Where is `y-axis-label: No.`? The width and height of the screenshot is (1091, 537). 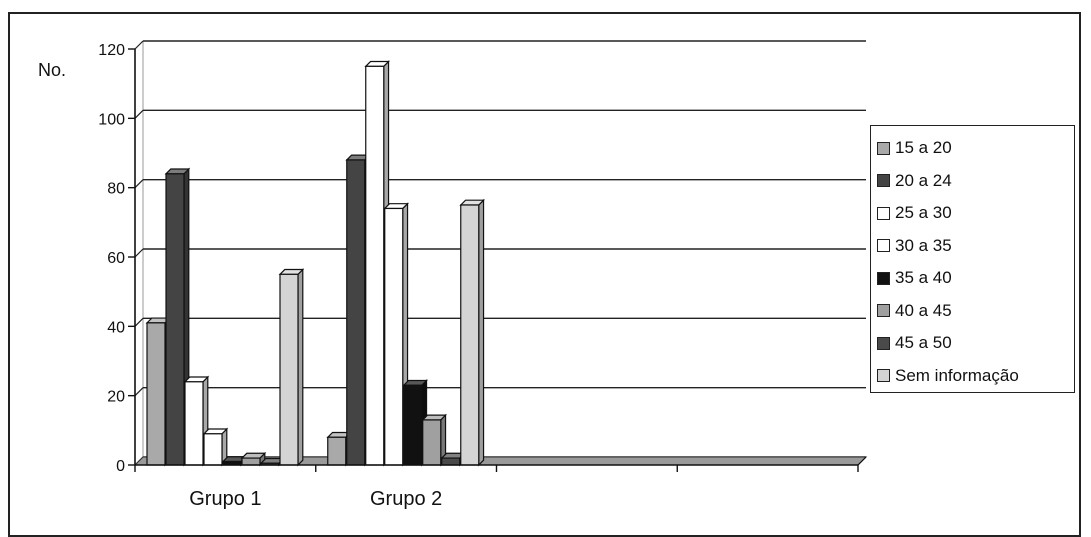 y-axis-label: No. is located at coordinates (52, 70).